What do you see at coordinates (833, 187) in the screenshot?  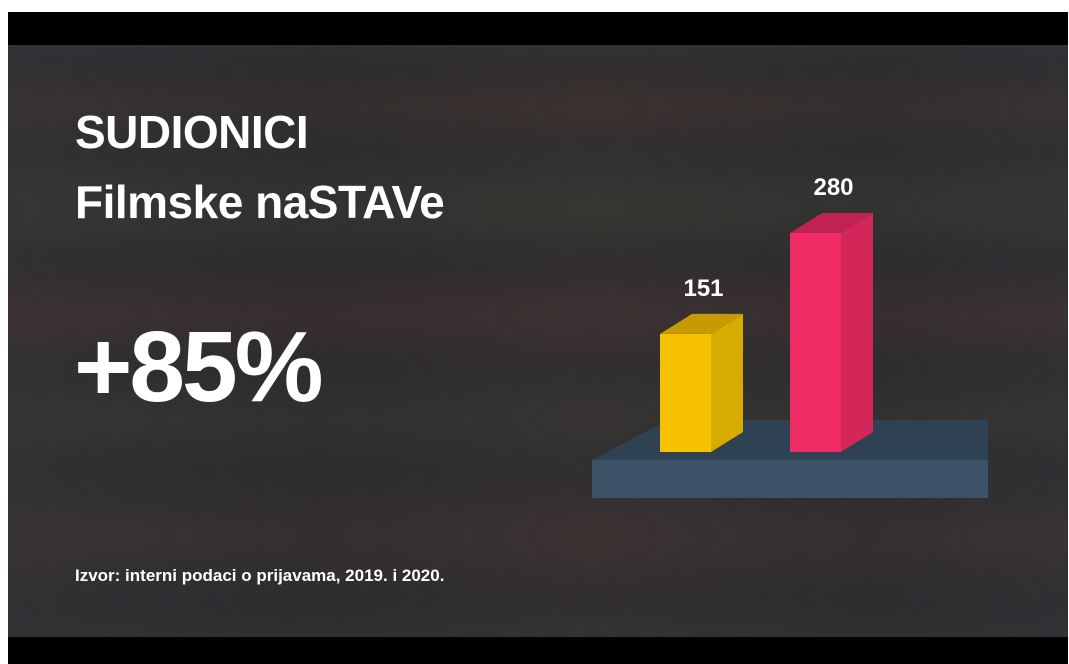 I see `data-label-2: 280` at bounding box center [833, 187].